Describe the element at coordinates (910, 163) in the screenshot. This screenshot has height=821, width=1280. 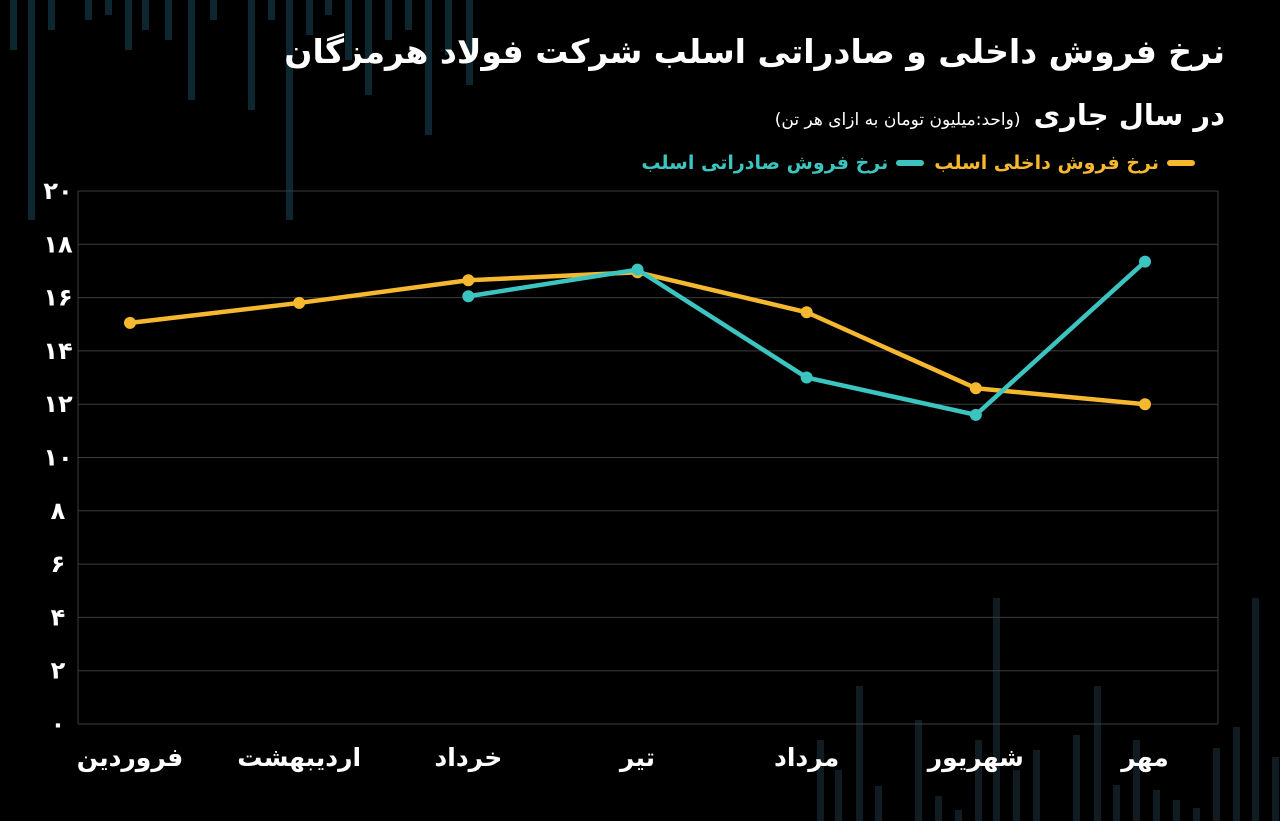
I see `legend-swatch-export` at that location.